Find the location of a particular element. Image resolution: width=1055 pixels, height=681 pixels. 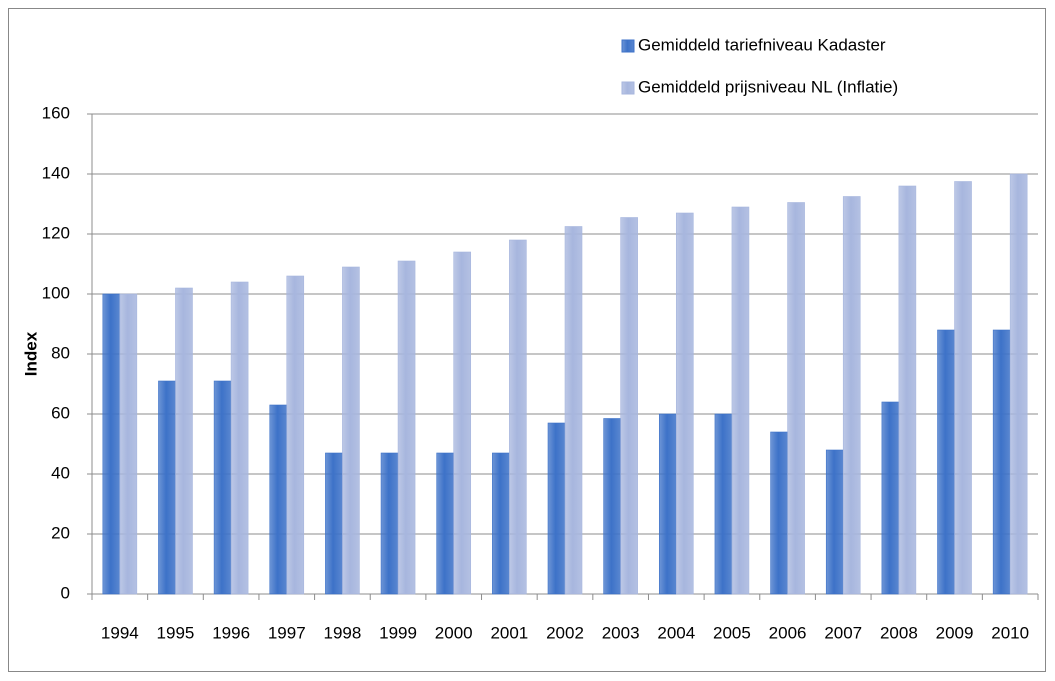

x-tick-label: 2005 is located at coordinates (732, 632).